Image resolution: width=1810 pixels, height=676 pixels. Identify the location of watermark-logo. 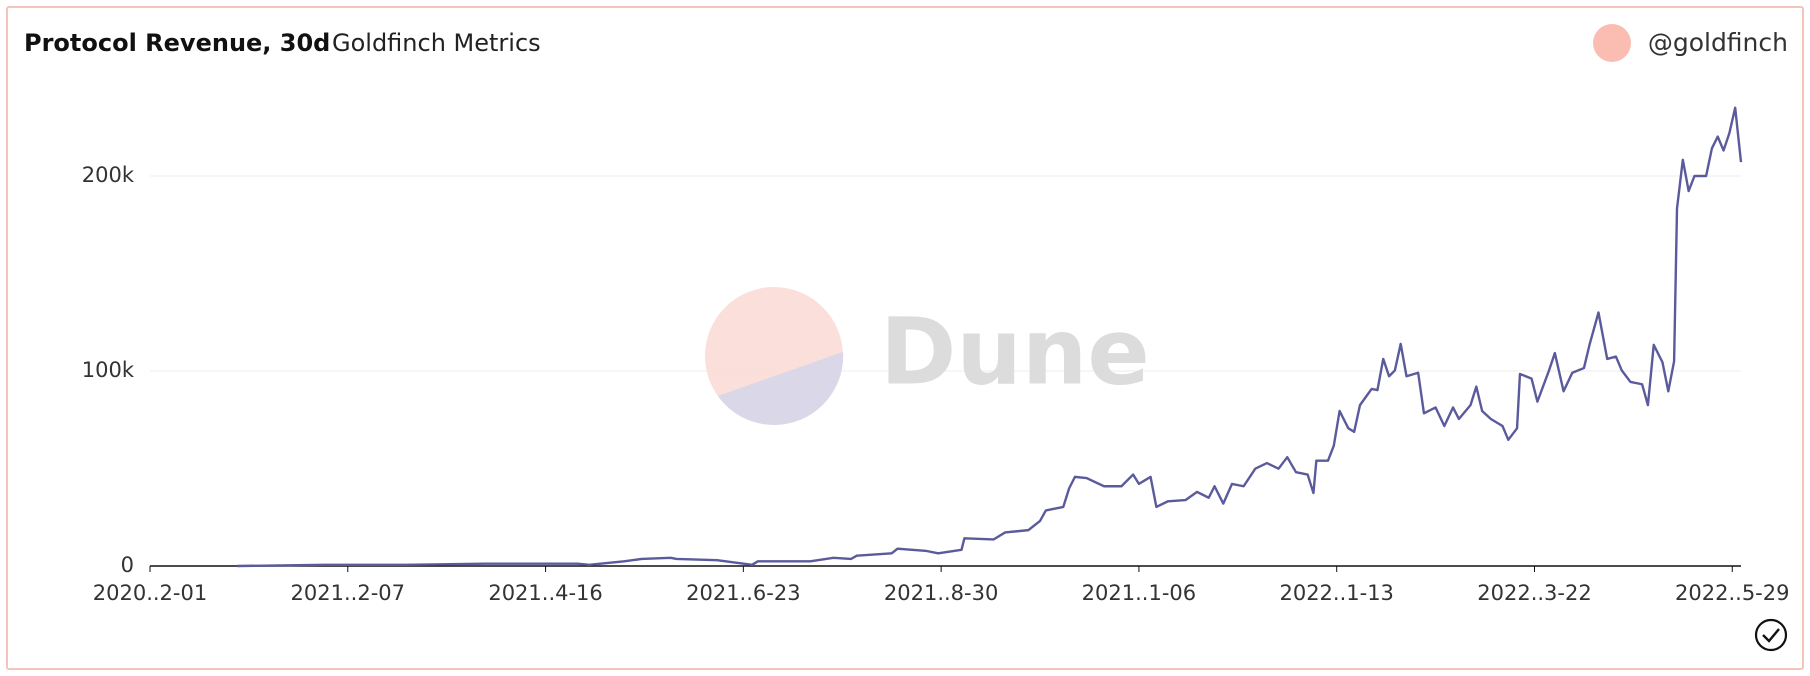
(774, 356).